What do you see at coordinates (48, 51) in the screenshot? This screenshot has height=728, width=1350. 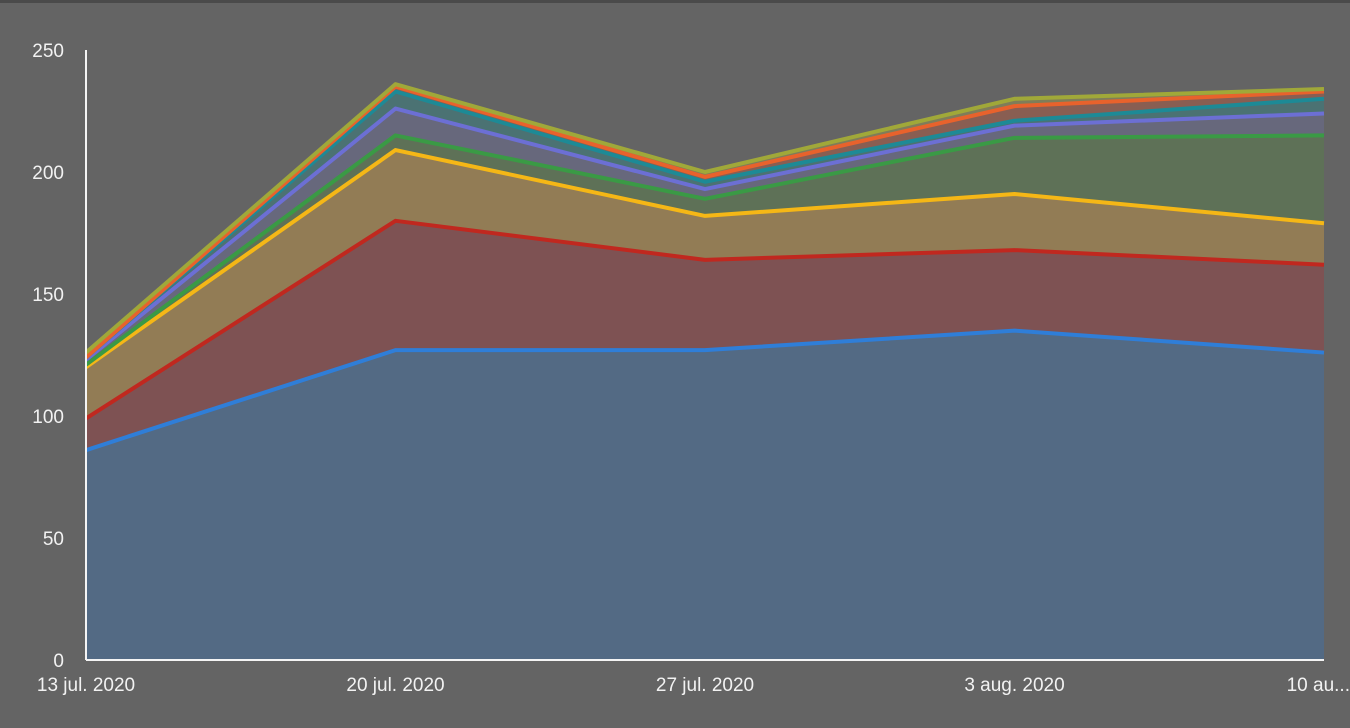 I see `y-tick-label: 250` at bounding box center [48, 51].